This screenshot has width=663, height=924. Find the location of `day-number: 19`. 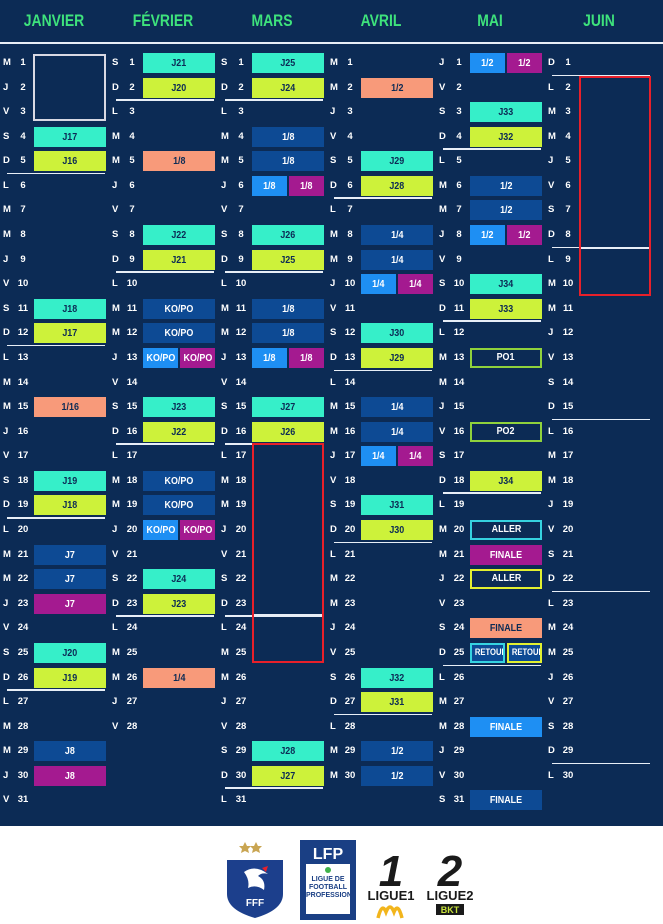

day-number: 19 is located at coordinates (350, 505).